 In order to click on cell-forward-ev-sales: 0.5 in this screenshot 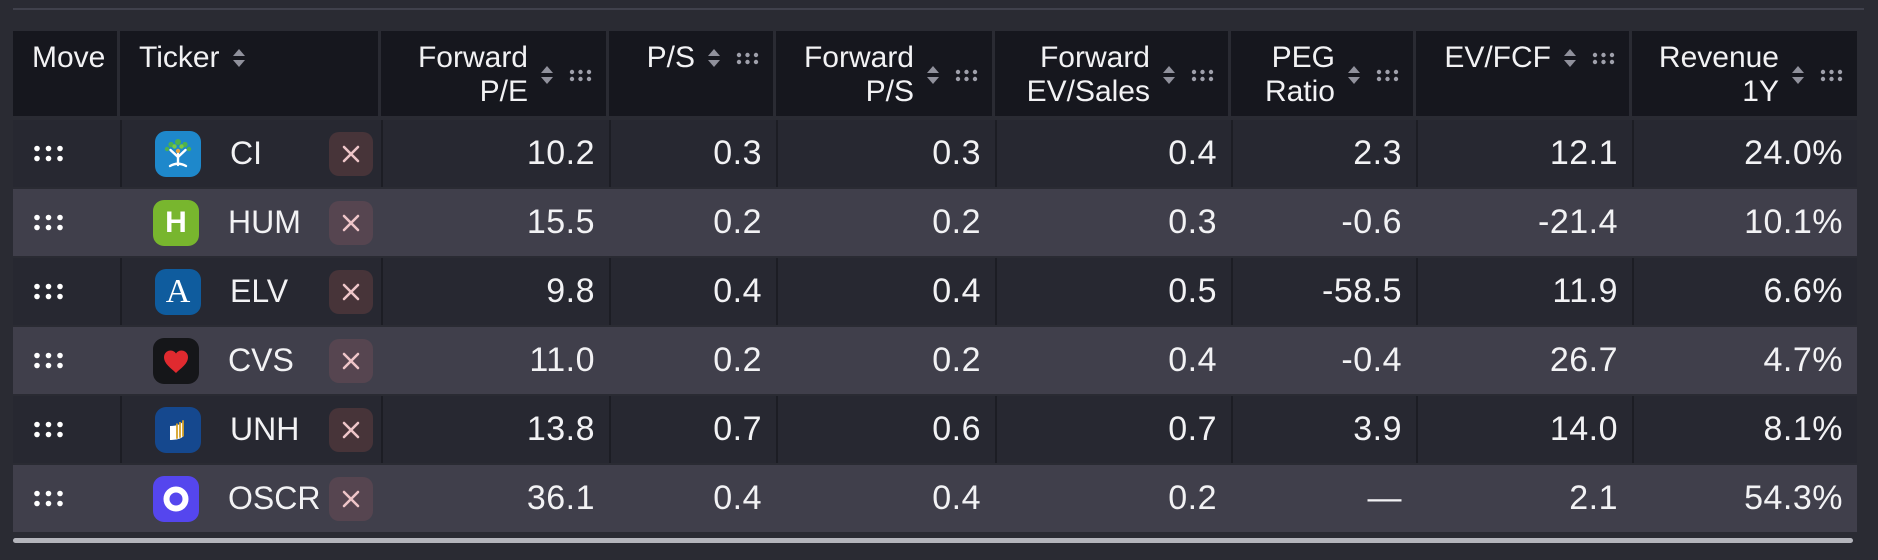, I will do `click(1113, 291)`.